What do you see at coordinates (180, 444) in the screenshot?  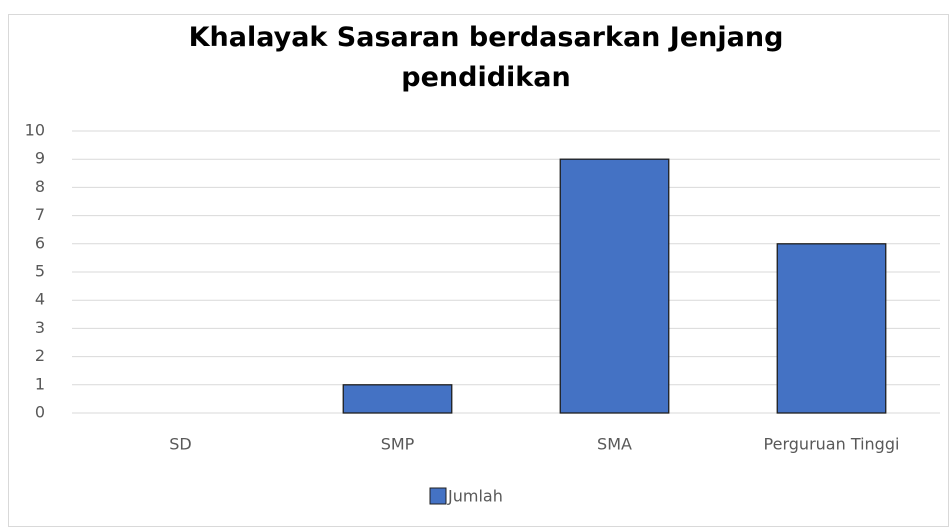 I see `x-tick-label: SD` at bounding box center [180, 444].